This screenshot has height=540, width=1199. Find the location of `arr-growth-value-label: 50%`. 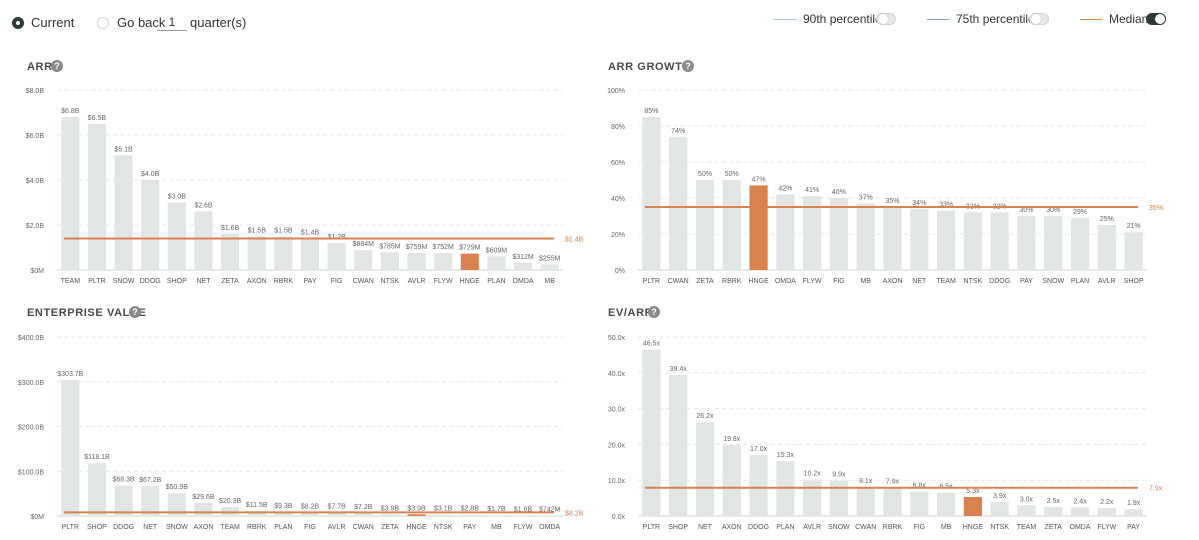

arr-growth-value-label: 50% is located at coordinates (705, 174).